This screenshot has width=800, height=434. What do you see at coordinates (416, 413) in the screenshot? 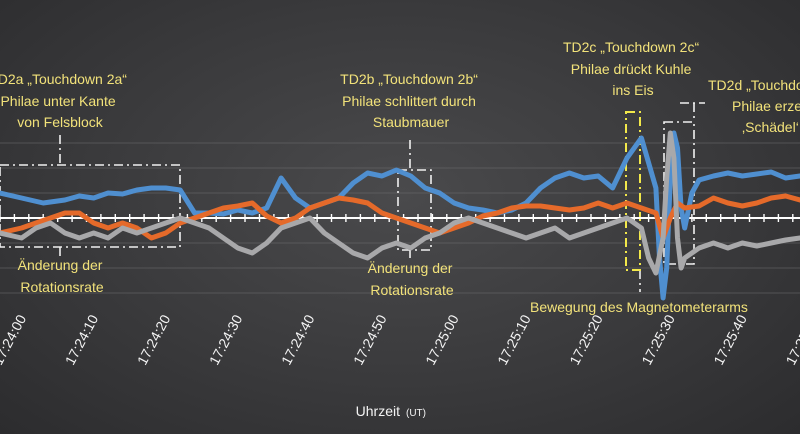
I see `x-axis-unit: (UT)` at bounding box center [416, 413].